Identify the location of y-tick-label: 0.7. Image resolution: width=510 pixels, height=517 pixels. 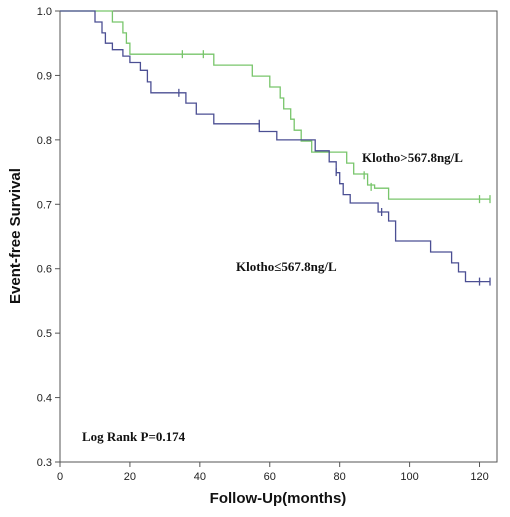
(44, 205).